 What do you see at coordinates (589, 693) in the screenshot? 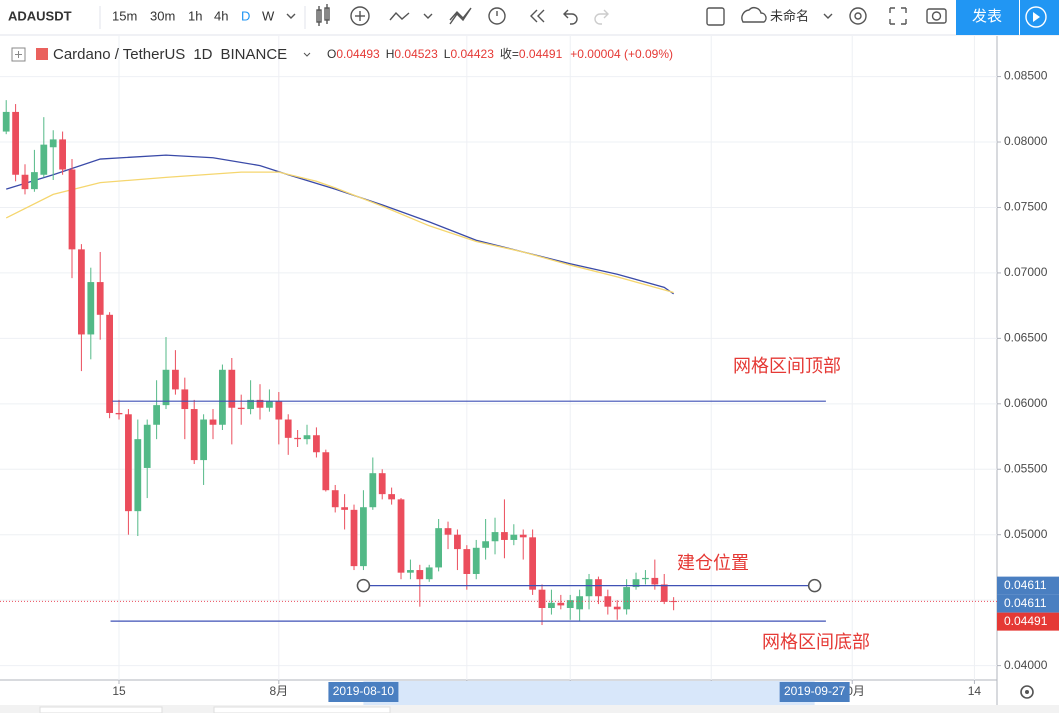
I see `time-range` at bounding box center [589, 693].